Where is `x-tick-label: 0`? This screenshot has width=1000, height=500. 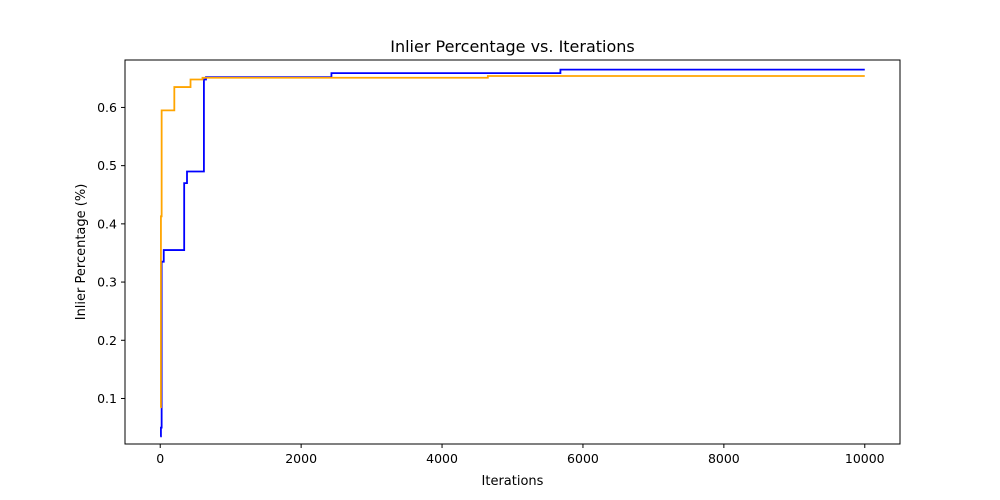 x-tick-label: 0 is located at coordinates (160, 458).